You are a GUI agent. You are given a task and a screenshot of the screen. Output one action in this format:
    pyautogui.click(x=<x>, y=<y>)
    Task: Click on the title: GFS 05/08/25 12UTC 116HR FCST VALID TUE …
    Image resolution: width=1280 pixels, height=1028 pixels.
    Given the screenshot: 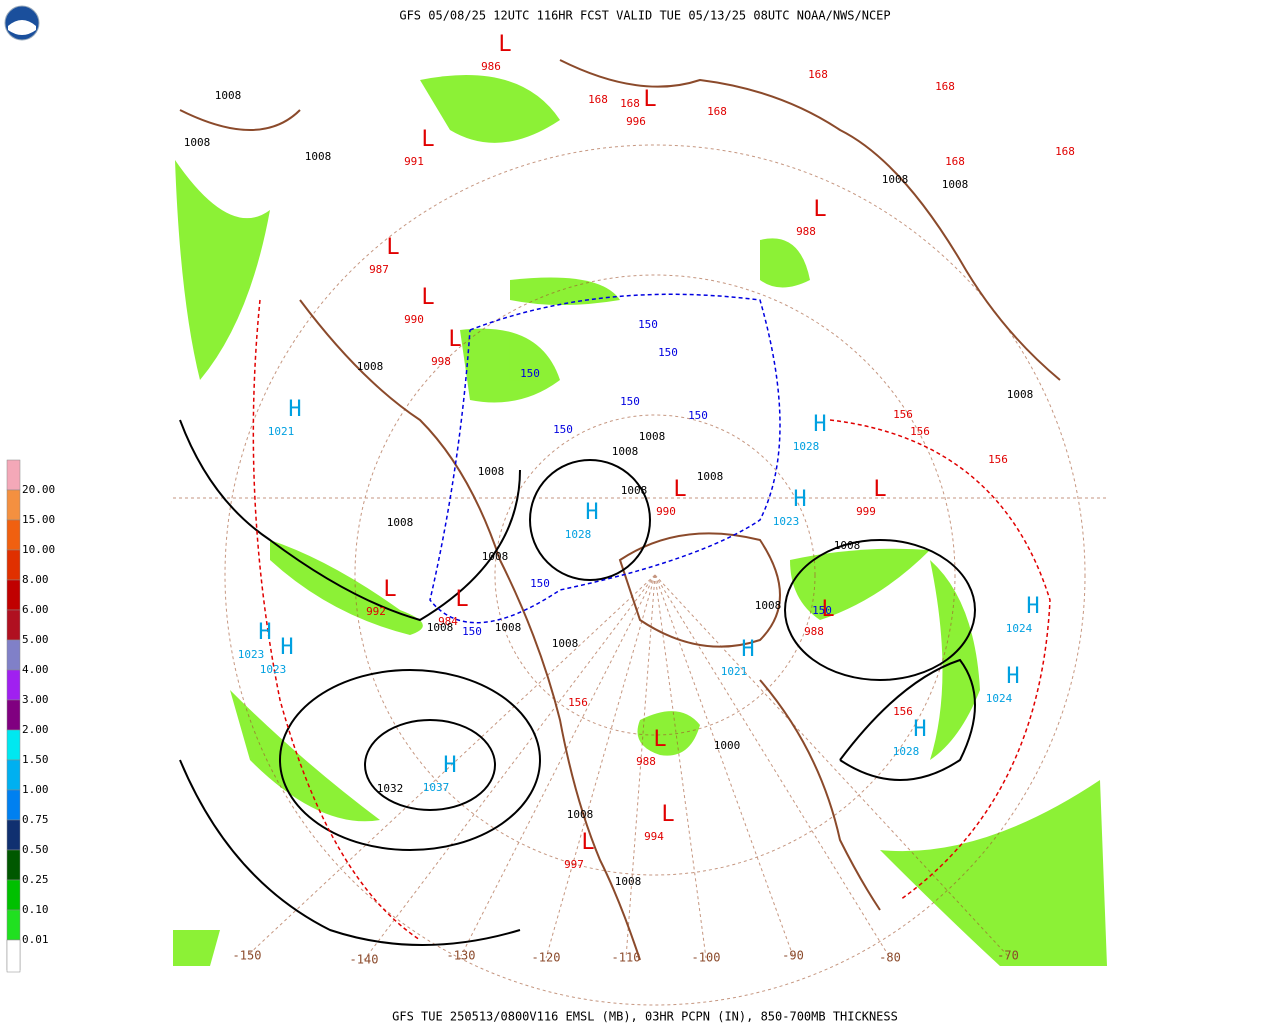 What is the action you would take?
    pyautogui.click(x=644, y=16)
    